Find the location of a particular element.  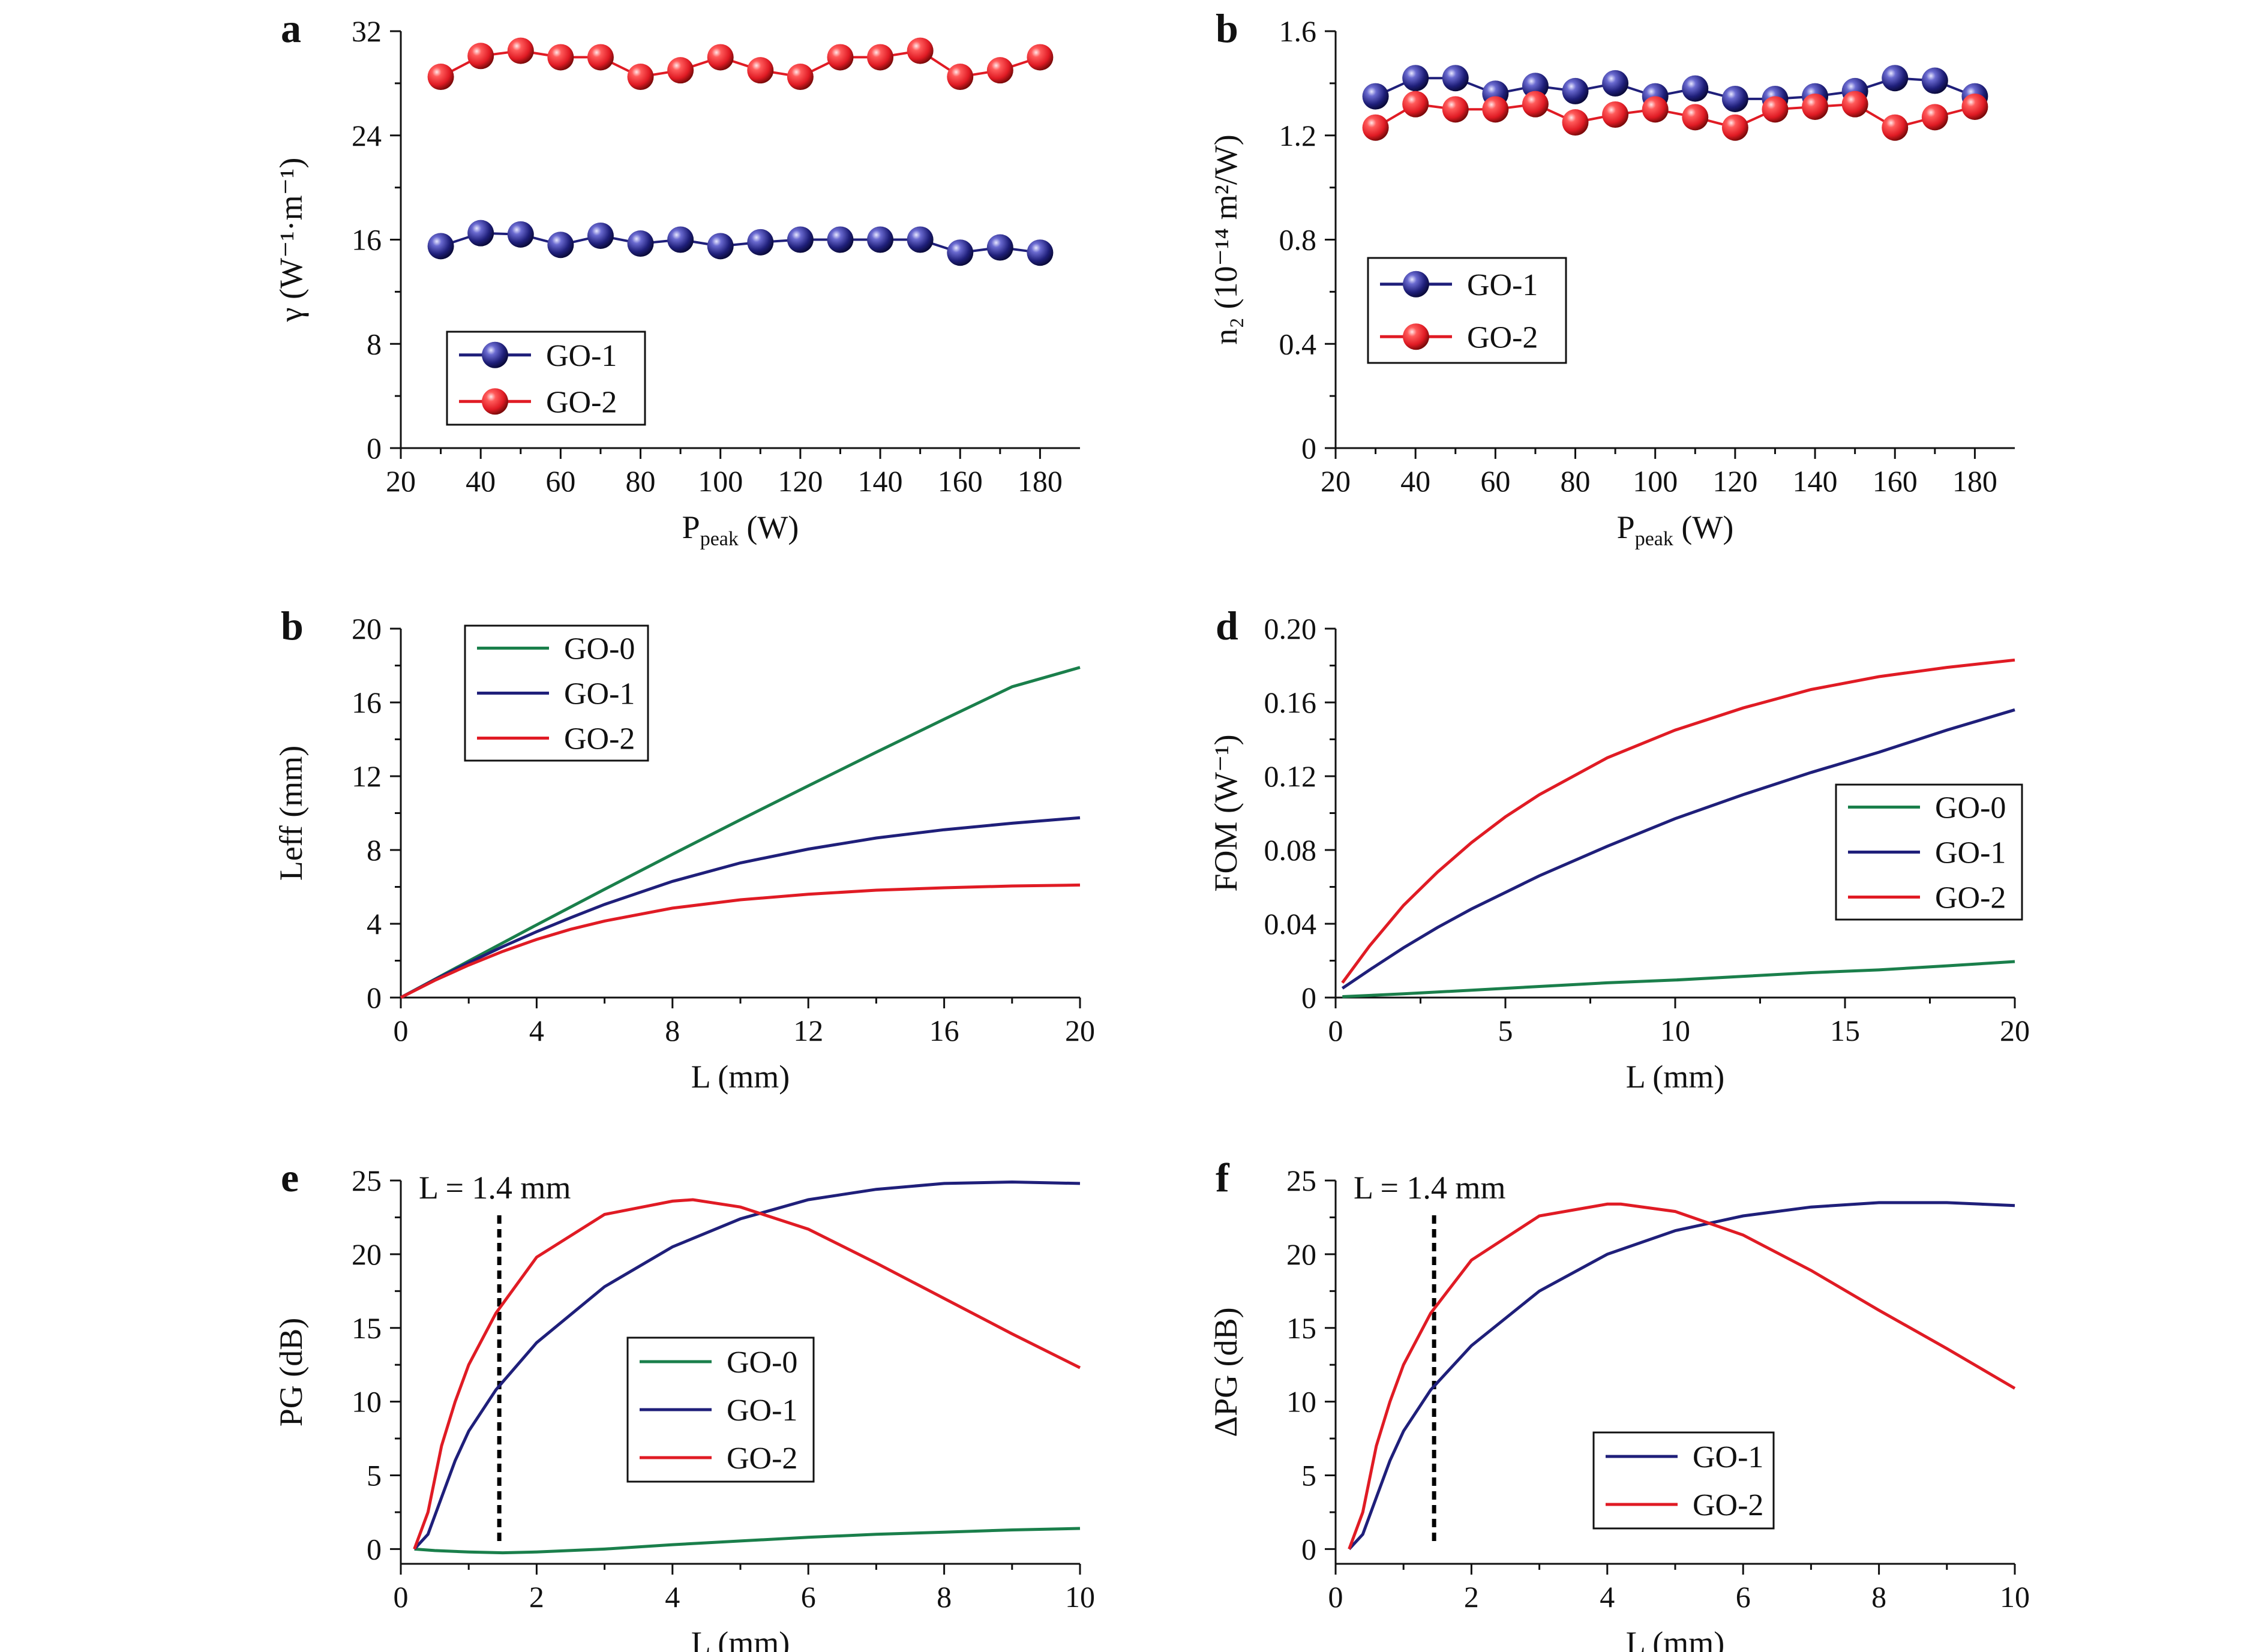

y-axis-label: FOM (W⁻¹) is located at coordinates (1226, 812).